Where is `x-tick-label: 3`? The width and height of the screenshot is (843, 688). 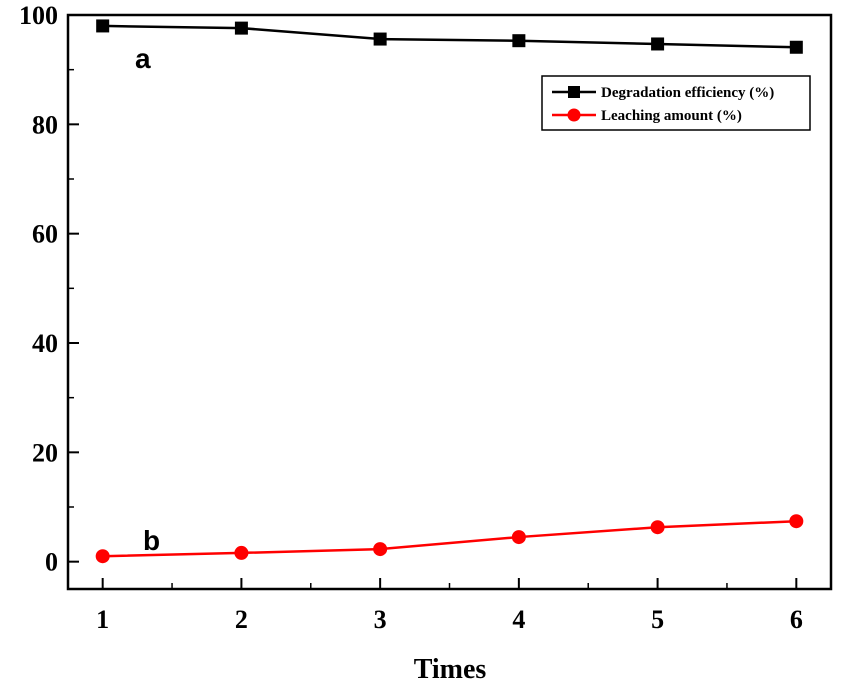 x-tick-label: 3 is located at coordinates (380, 619).